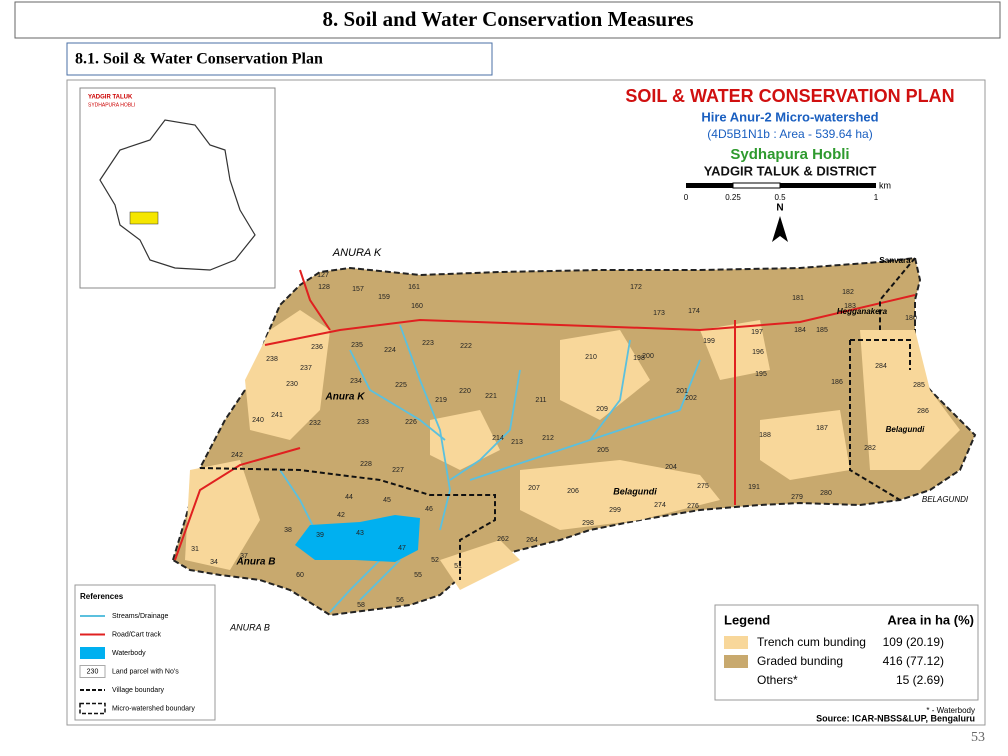  What do you see at coordinates (913, 661) in the screenshot?
I see `legend-area: 416 (77.12)` at bounding box center [913, 661].